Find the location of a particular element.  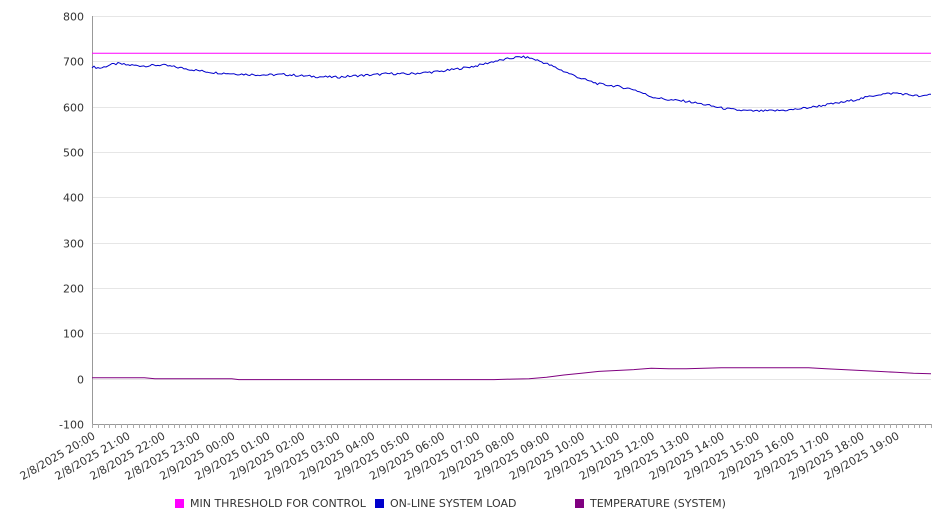

legend-swatch-system-load is located at coordinates (379, 503).